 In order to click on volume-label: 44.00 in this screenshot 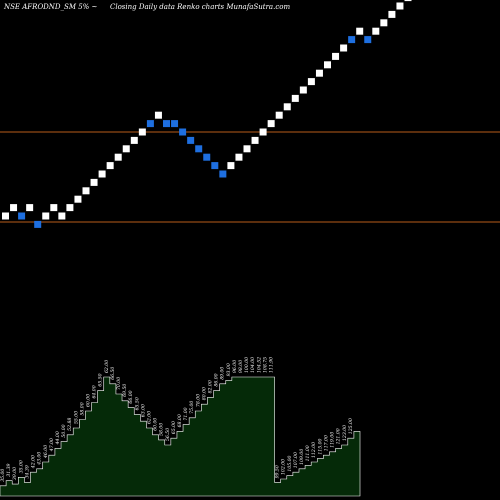, I will do `click(58, 438)`.